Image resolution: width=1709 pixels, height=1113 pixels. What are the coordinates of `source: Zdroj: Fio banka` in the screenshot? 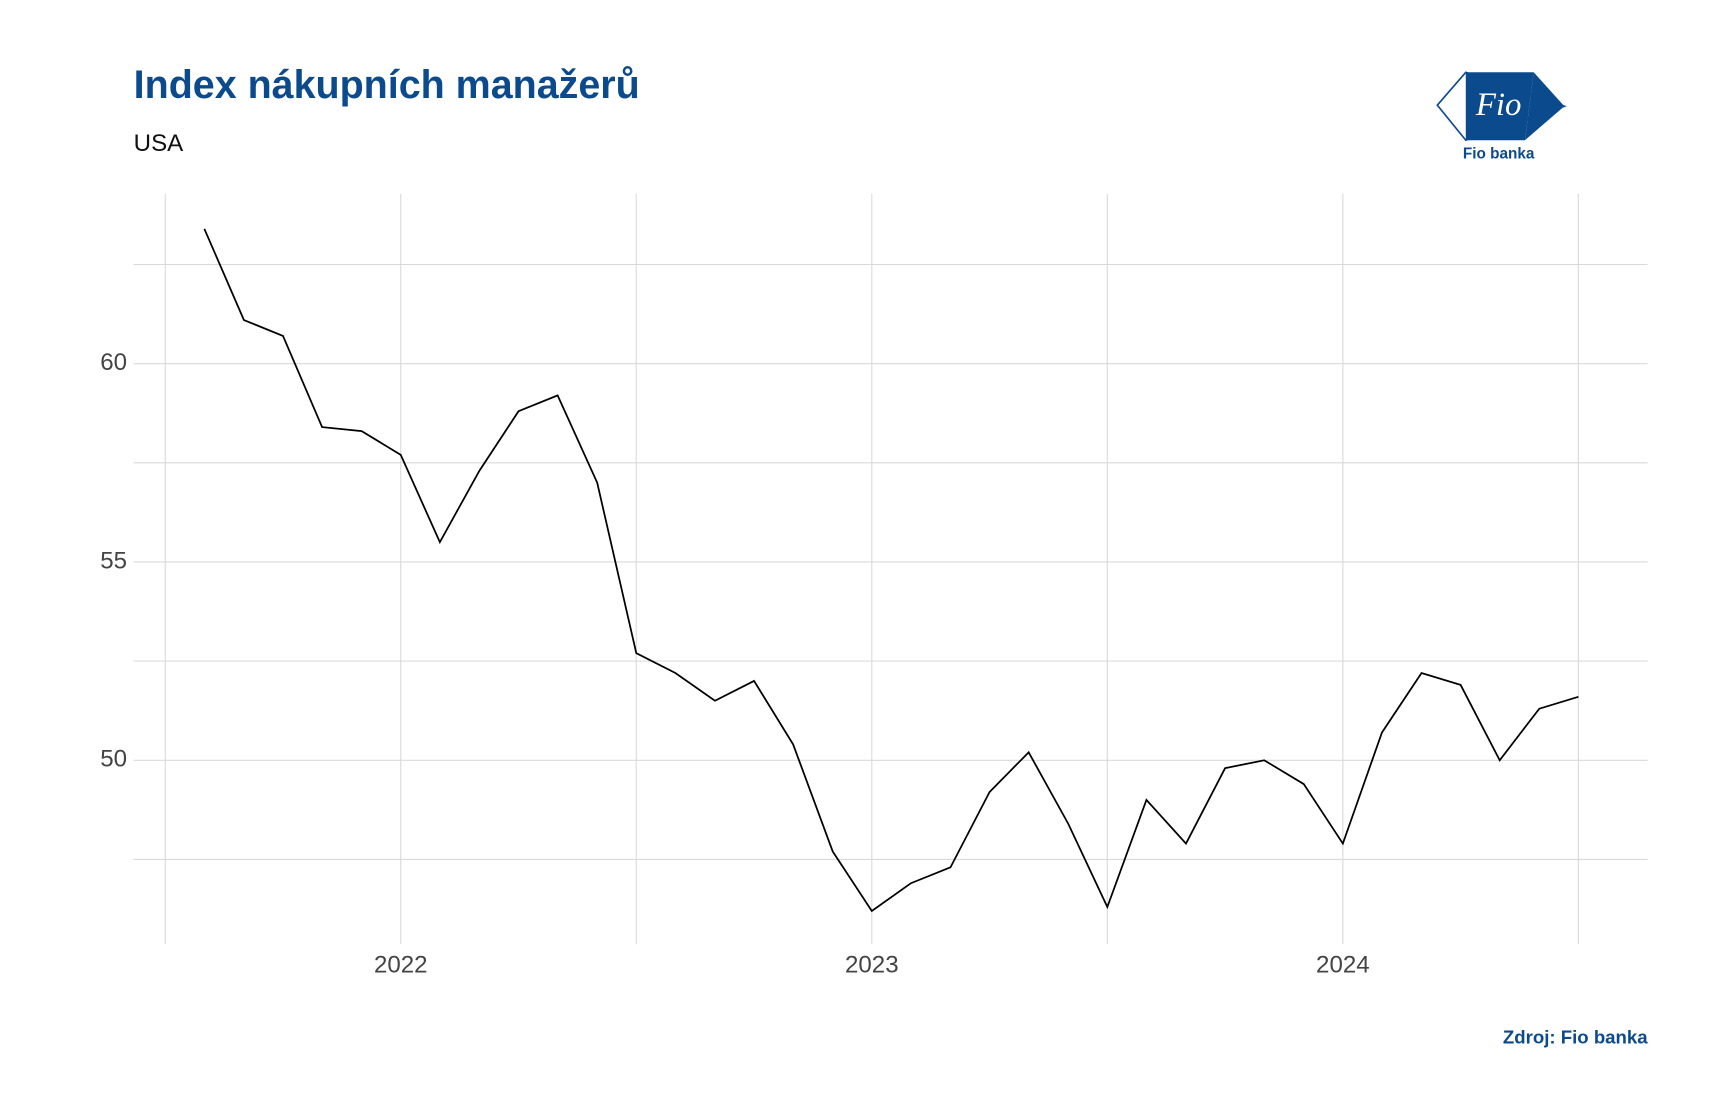 It's located at (1575, 1036).